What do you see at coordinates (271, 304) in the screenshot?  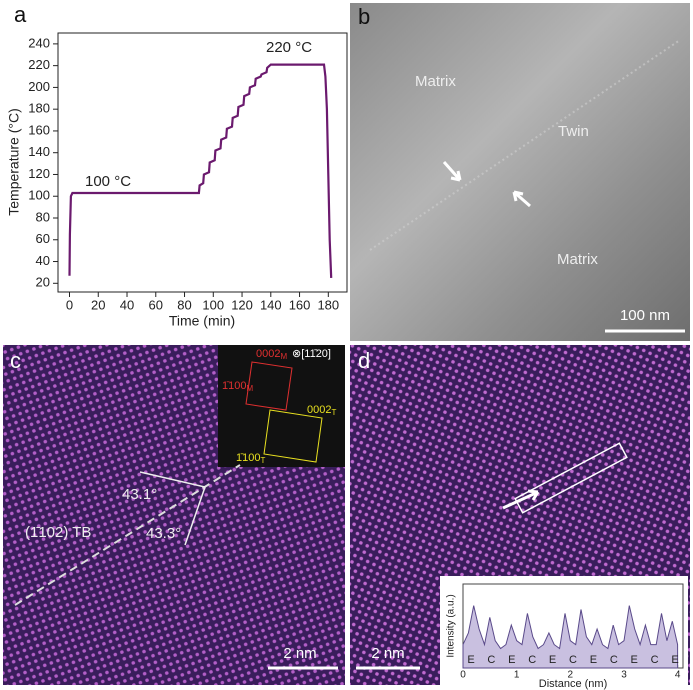 I see `x-tick-label: 140` at bounding box center [271, 304].